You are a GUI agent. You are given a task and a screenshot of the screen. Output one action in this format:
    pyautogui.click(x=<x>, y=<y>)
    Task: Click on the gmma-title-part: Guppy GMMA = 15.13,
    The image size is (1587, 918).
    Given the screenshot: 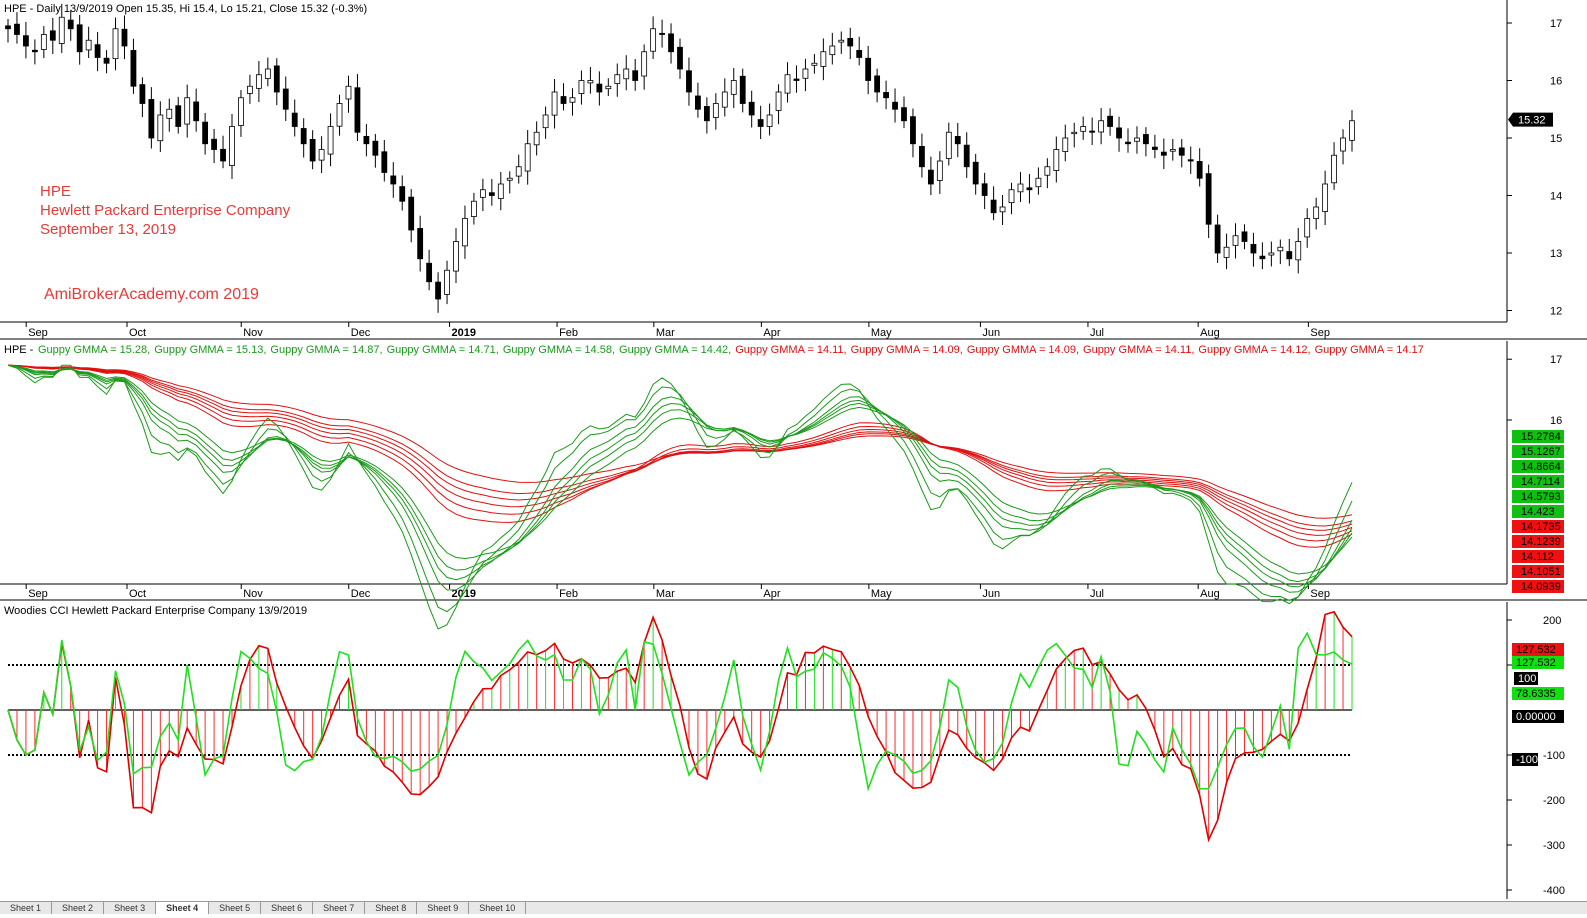 What is the action you would take?
    pyautogui.click(x=210, y=350)
    